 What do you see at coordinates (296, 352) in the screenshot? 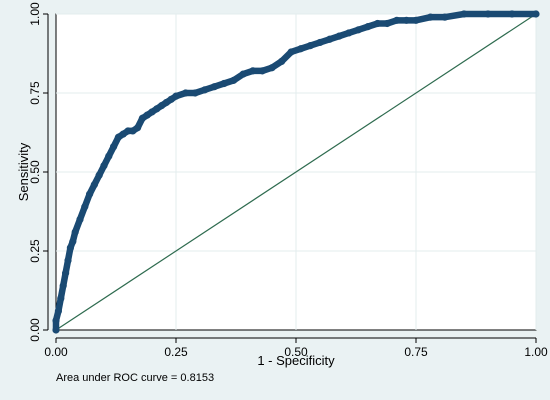
I see `x-tick-label: 0.50` at bounding box center [296, 352].